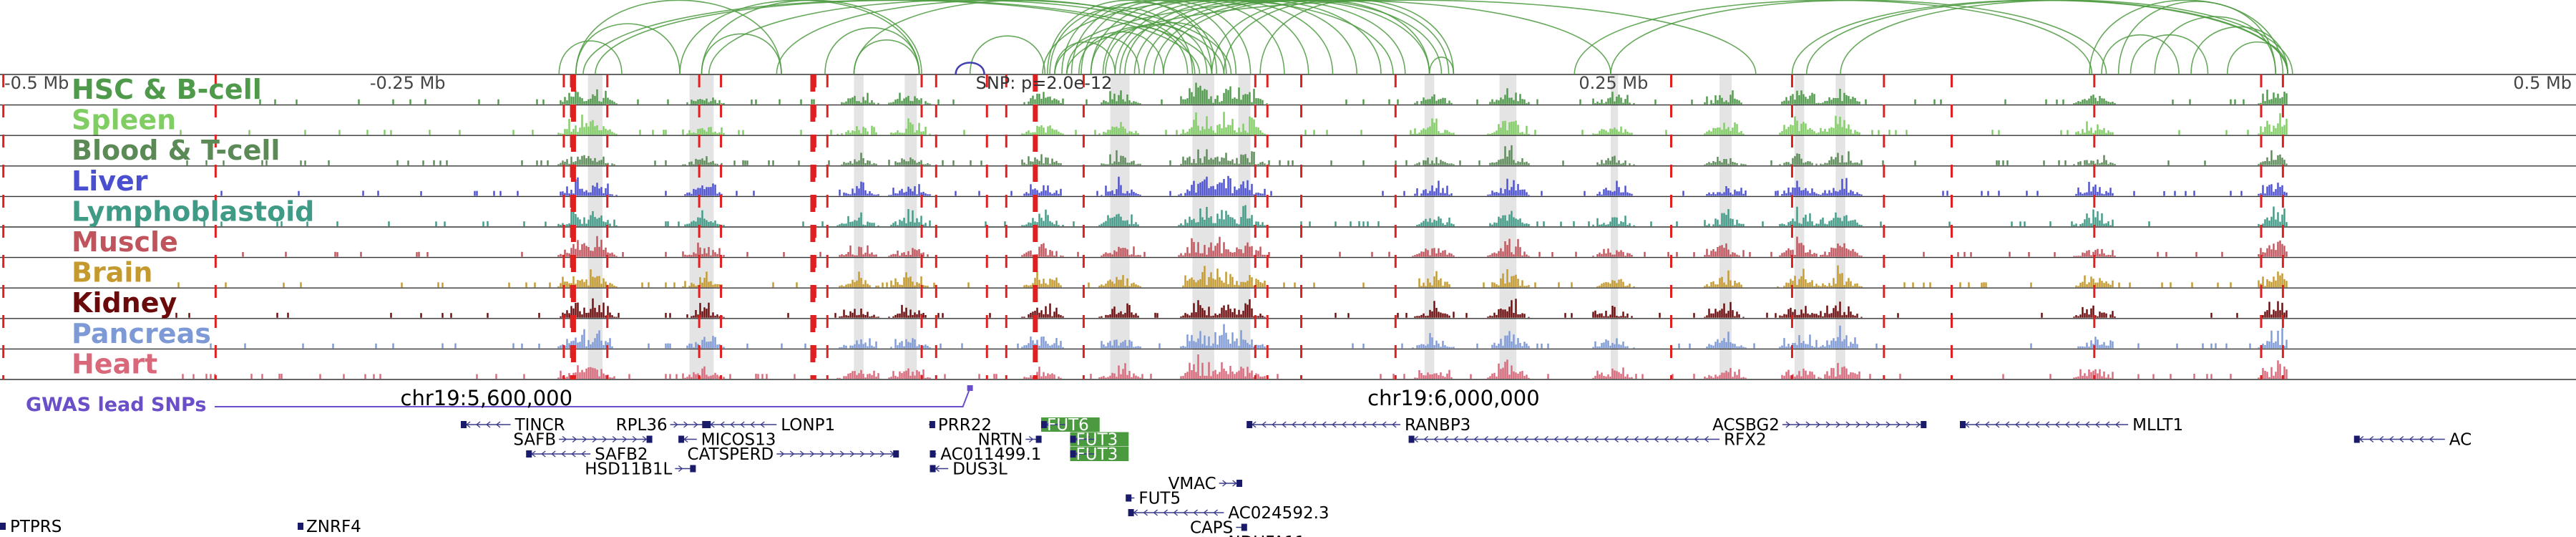 Image resolution: width=2576 pixels, height=537 pixels. I want to click on gene-label: RFX2, so click(1745, 440).